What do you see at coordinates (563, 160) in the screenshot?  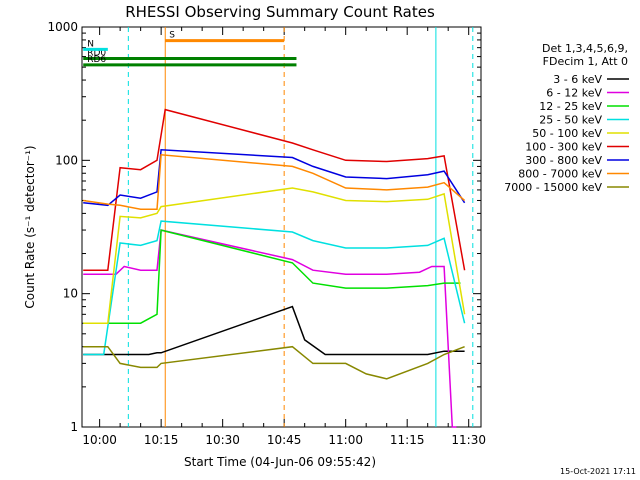 I see `legend-label: 300 - 800 keV` at bounding box center [563, 160].